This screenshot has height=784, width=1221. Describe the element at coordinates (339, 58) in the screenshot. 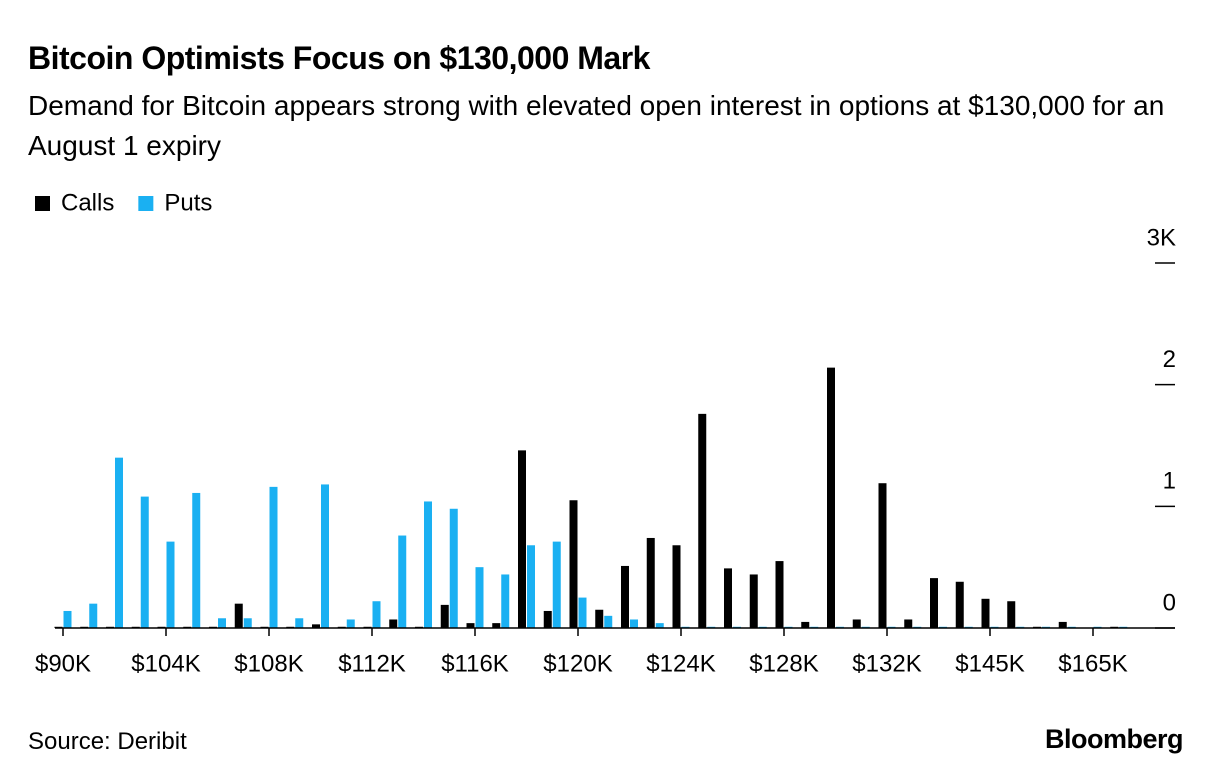

I see `chart-title: Bitcoin Optimists Focus on $130,000 Mark` at that location.